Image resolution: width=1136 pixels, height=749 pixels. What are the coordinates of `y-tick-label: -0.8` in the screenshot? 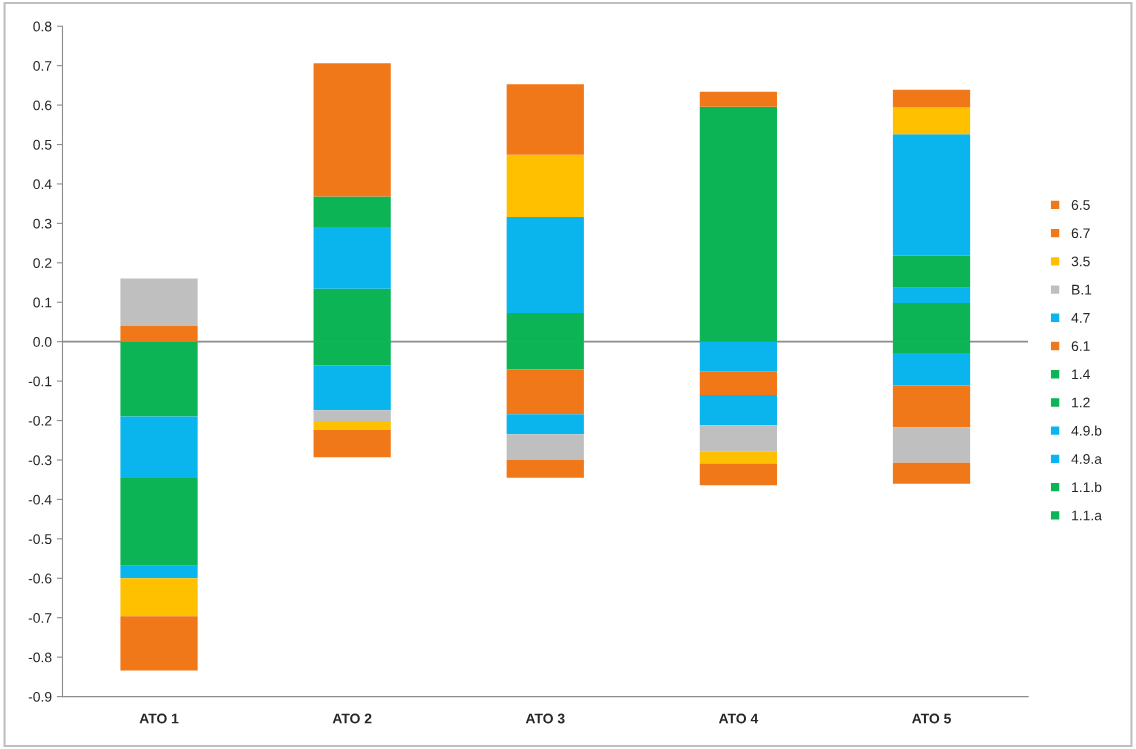 It's located at (40, 657).